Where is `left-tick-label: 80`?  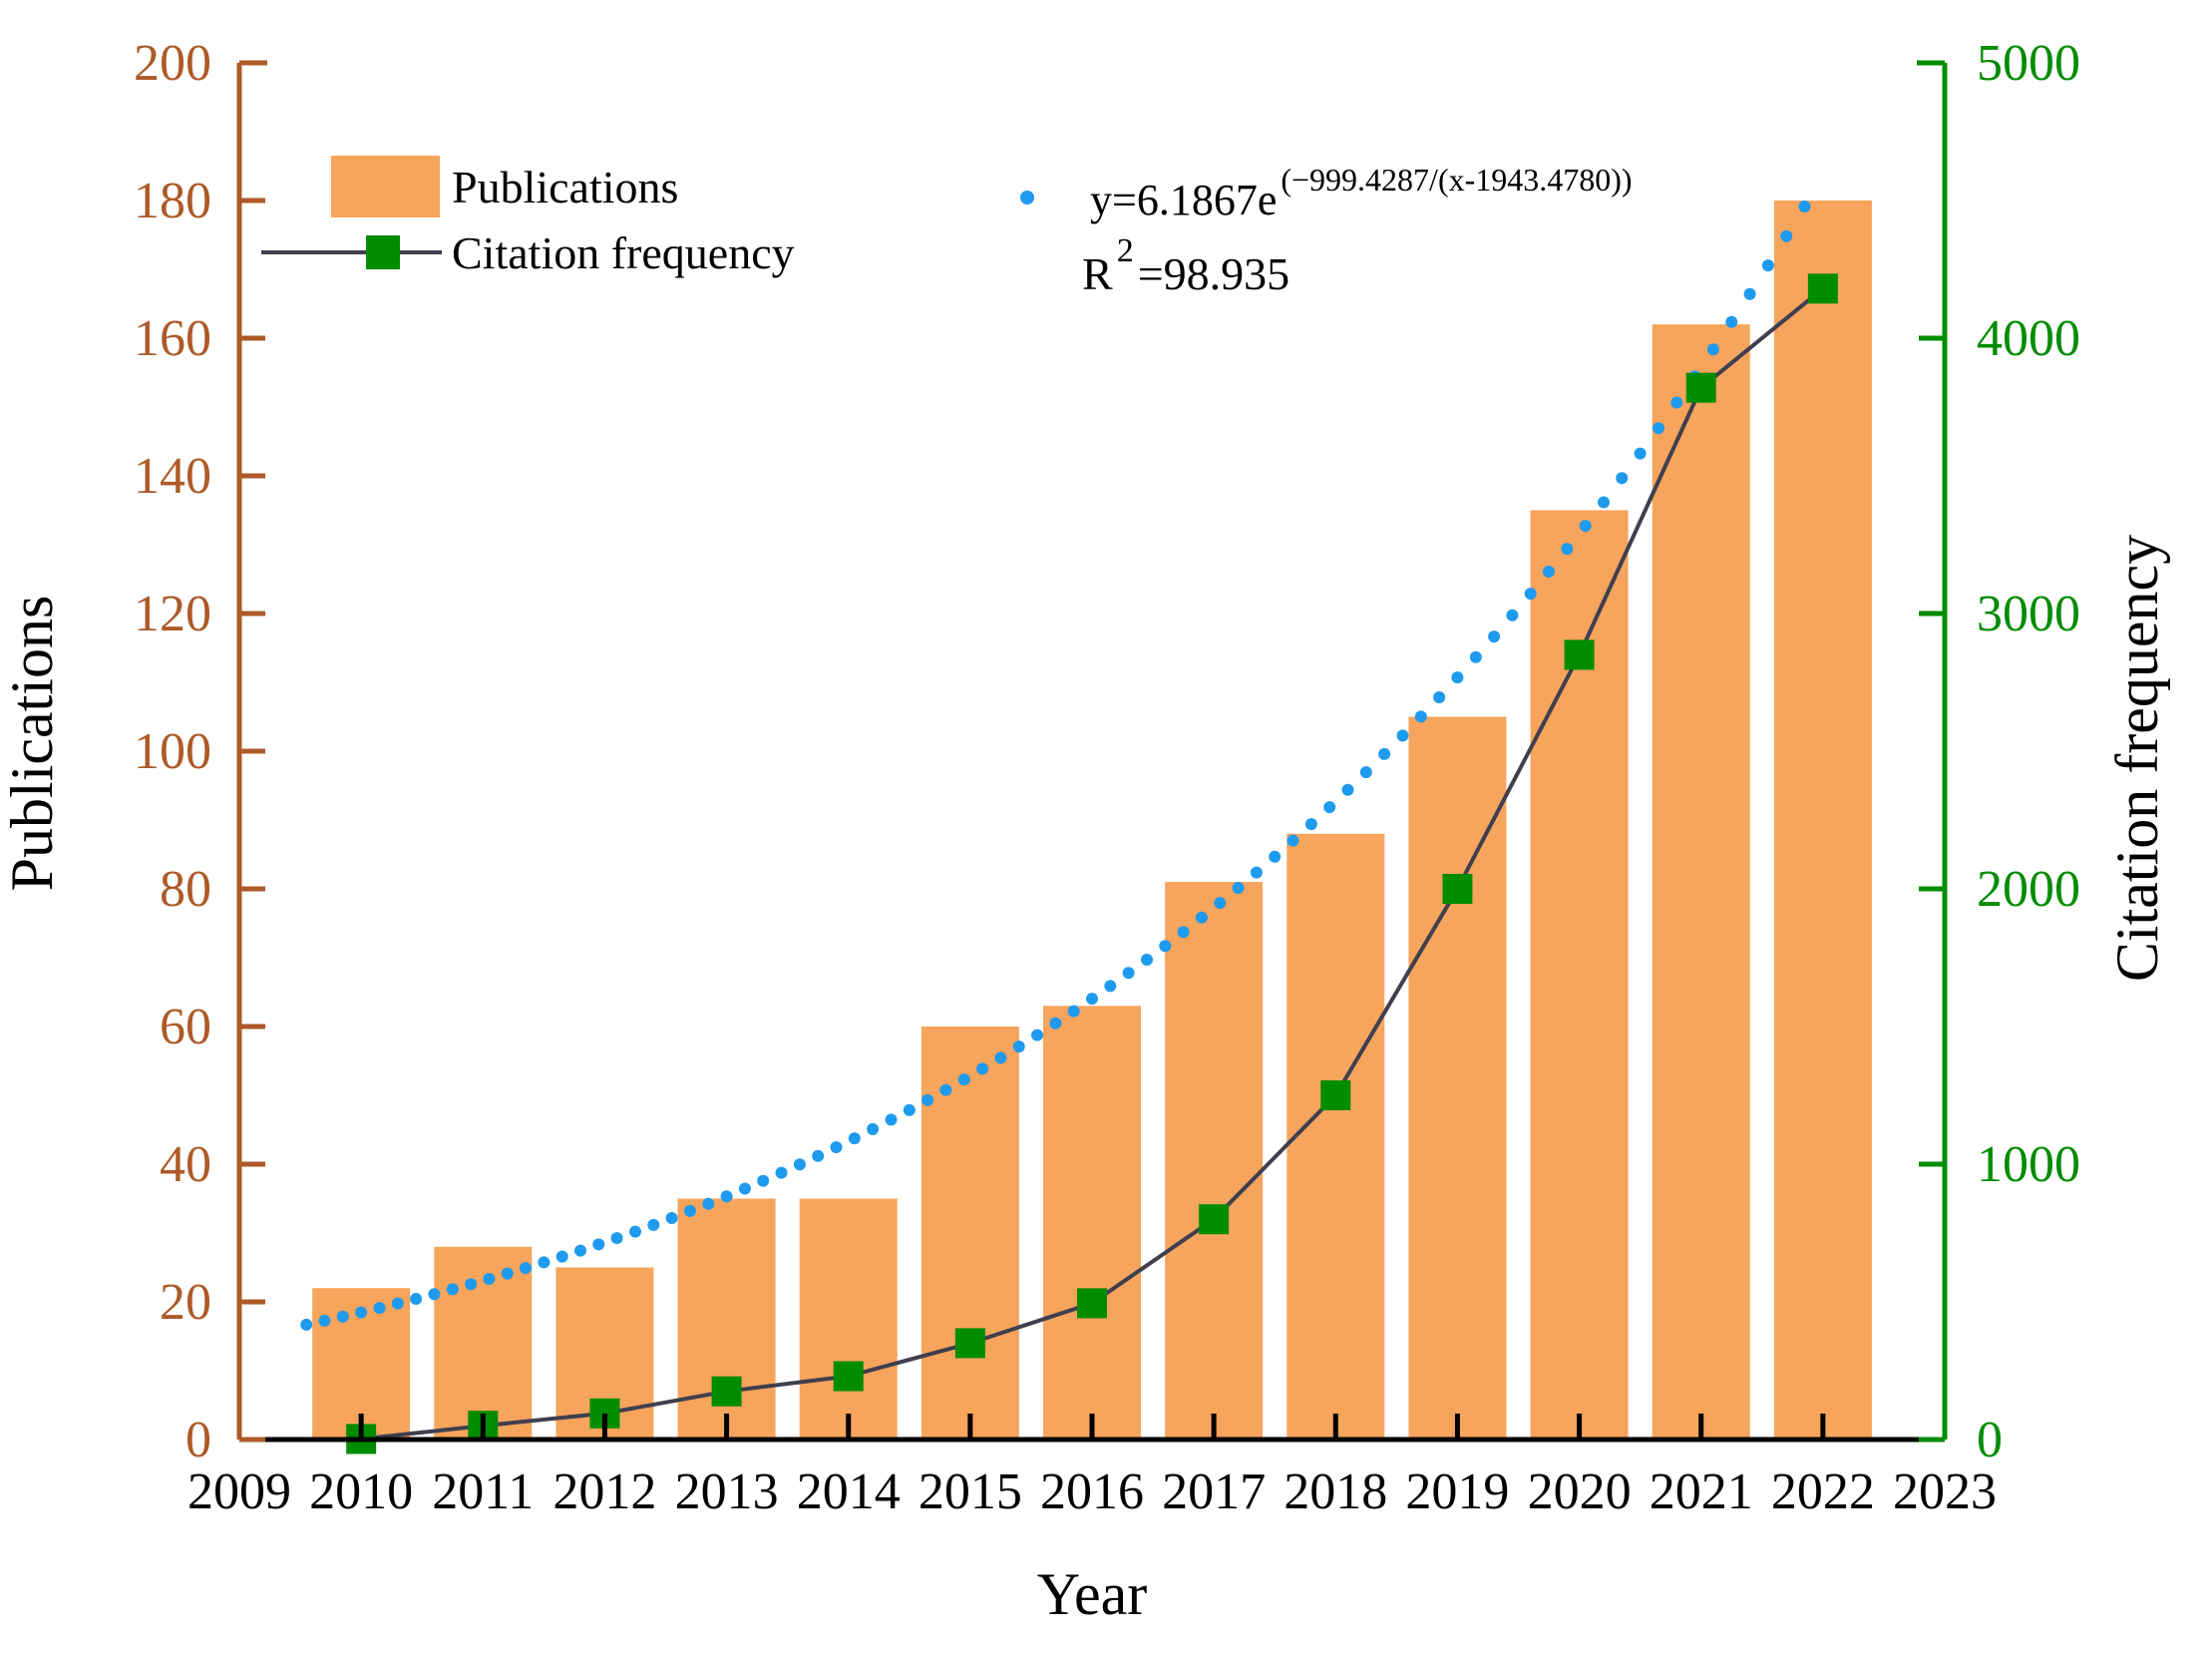 left-tick-label: 80 is located at coordinates (185, 890).